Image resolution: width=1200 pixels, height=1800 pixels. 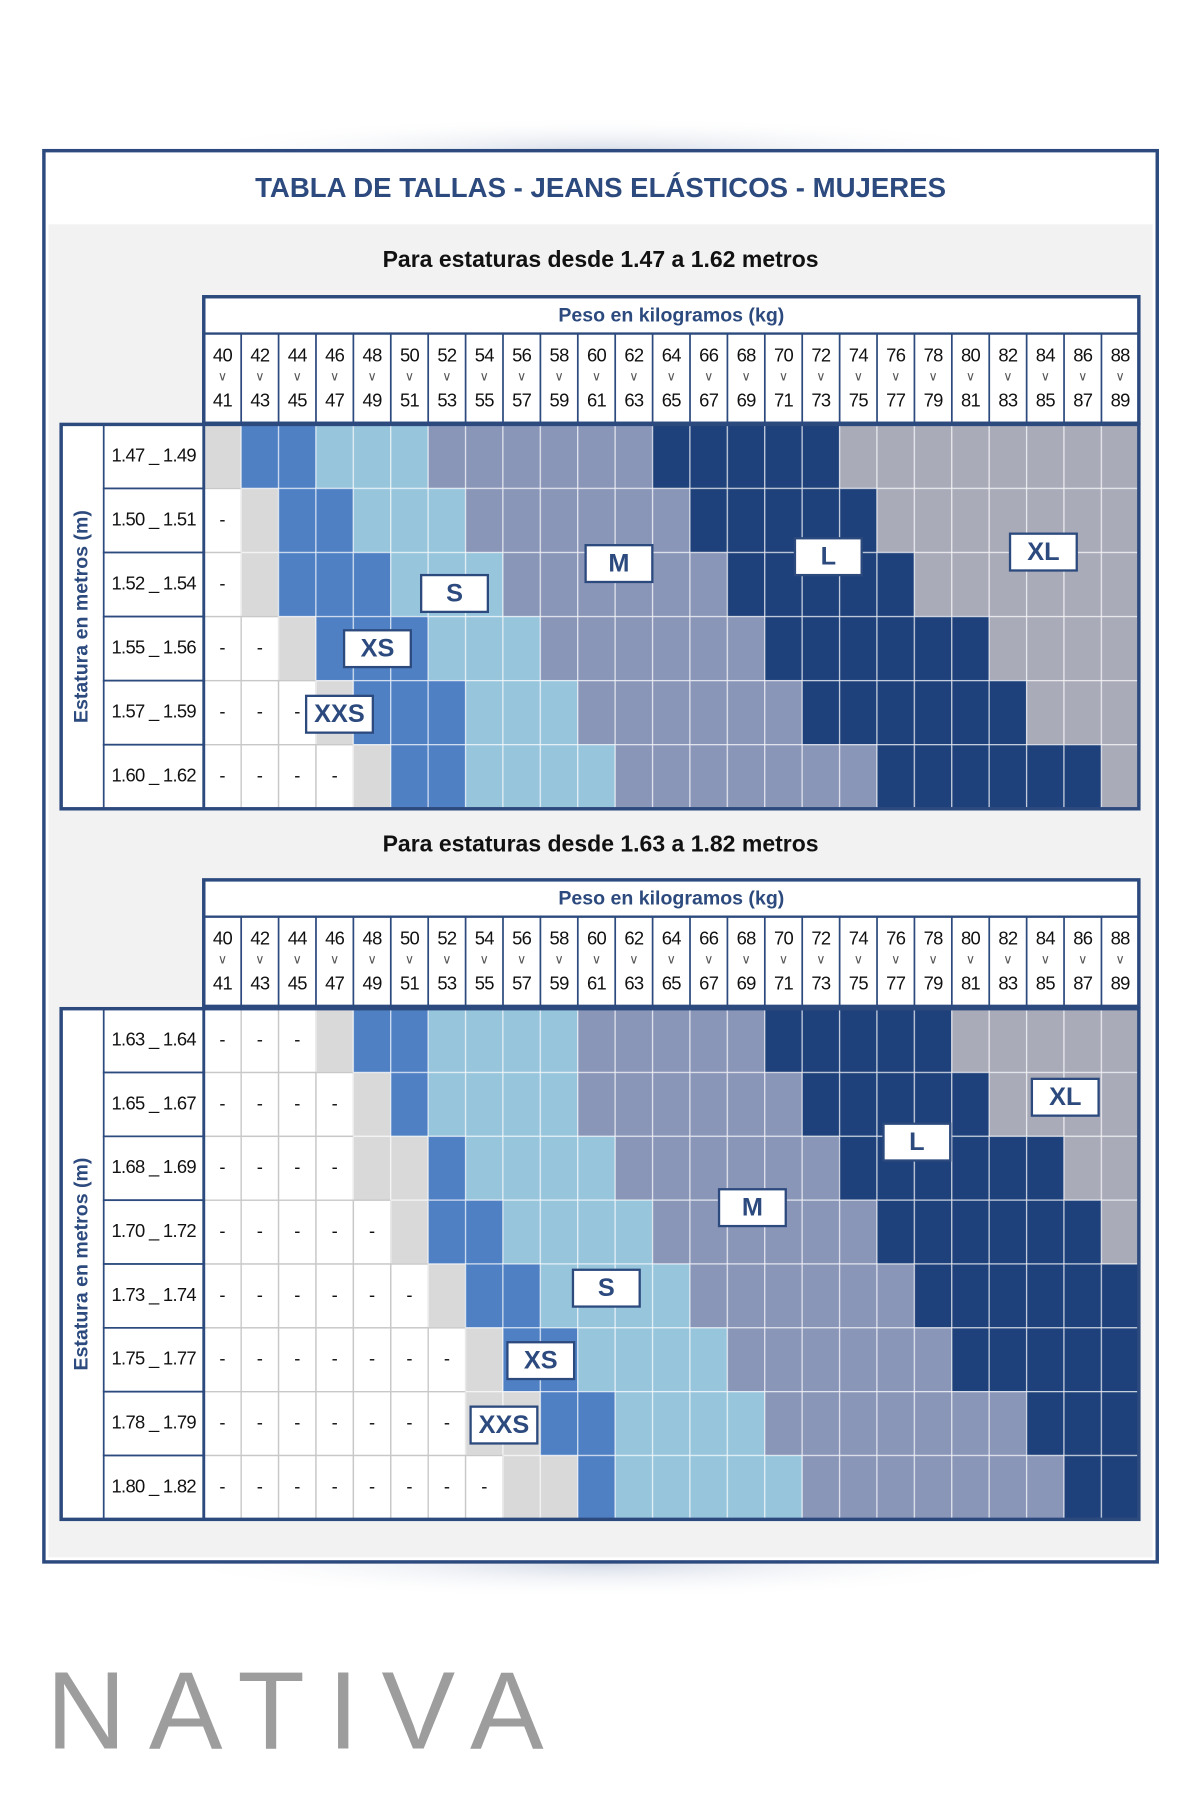 I want to click on weight-from: 80, so click(x=971, y=354).